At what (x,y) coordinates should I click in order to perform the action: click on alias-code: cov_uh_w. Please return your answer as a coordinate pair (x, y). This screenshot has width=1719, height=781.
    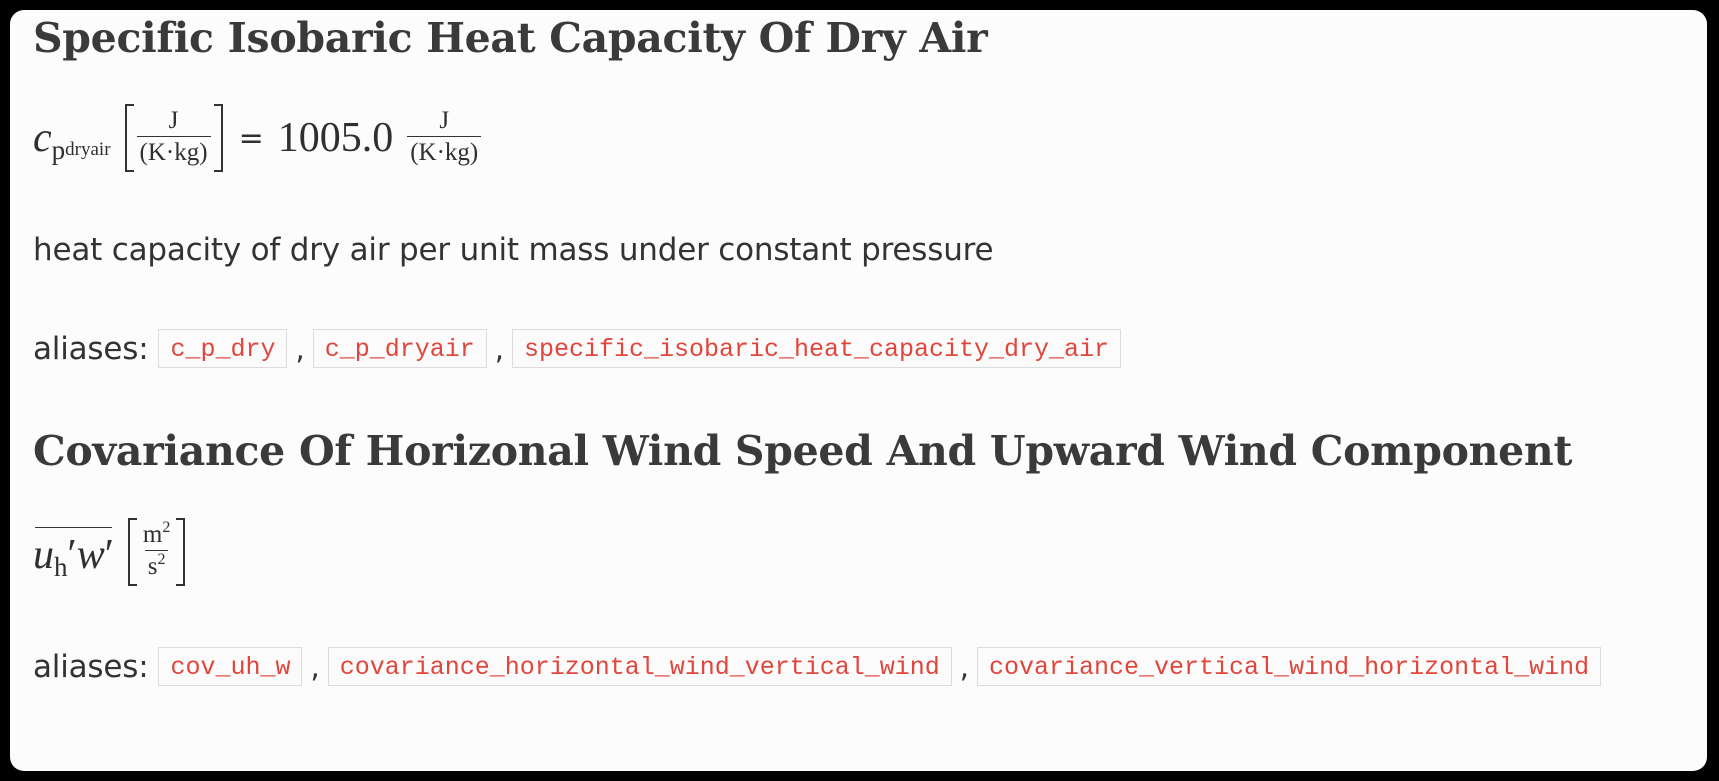
    Looking at the image, I should click on (230, 666).